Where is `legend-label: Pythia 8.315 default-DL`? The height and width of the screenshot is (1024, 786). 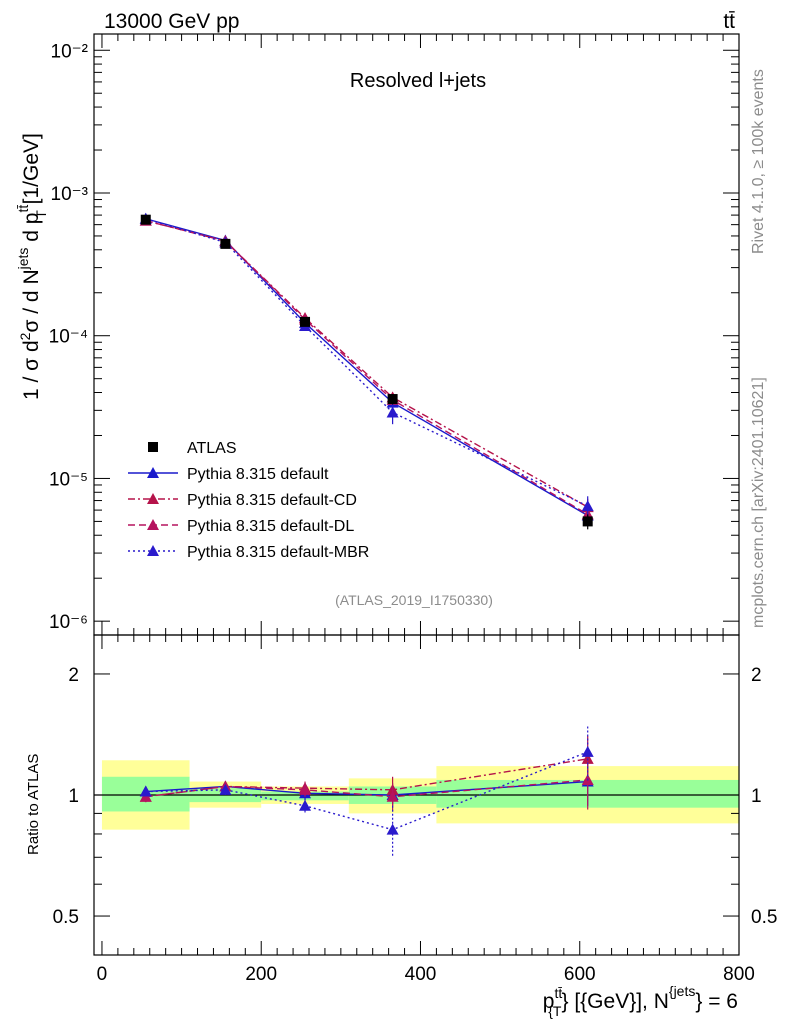 legend-label: Pythia 8.315 default-DL is located at coordinates (270, 526).